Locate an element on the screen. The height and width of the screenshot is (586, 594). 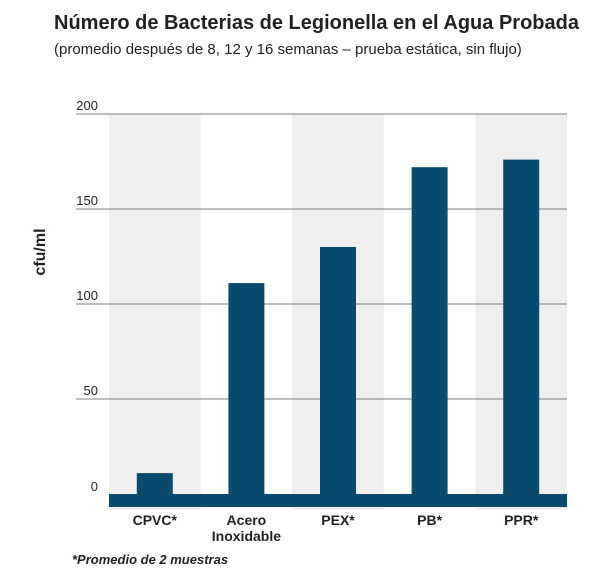
baseline is located at coordinates (338, 500).